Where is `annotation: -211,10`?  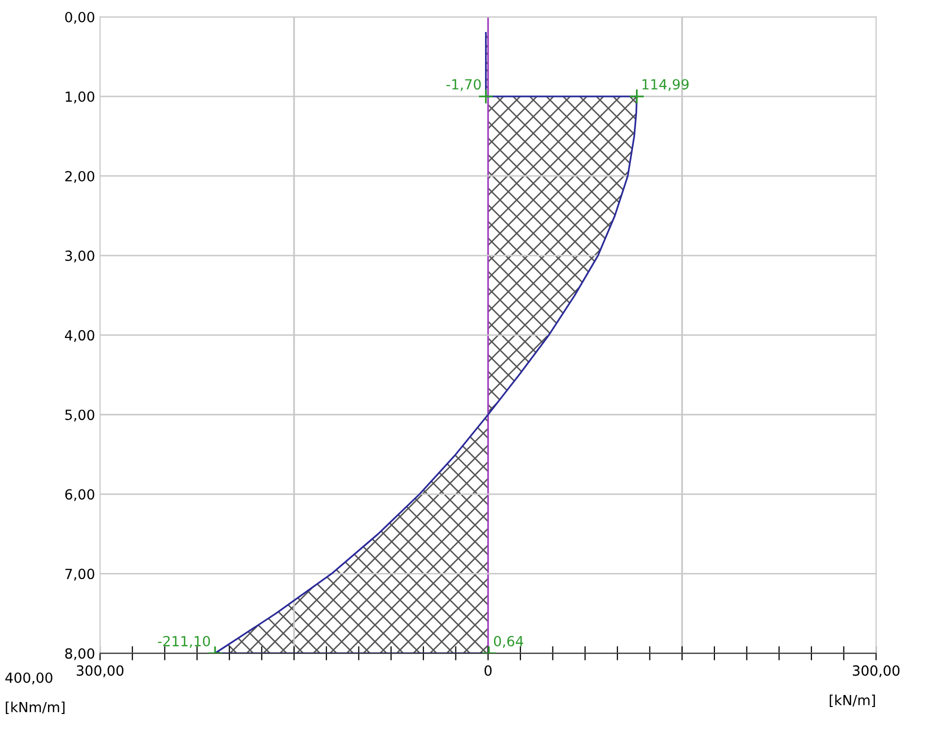
annotation: -211,10 is located at coordinates (184, 642).